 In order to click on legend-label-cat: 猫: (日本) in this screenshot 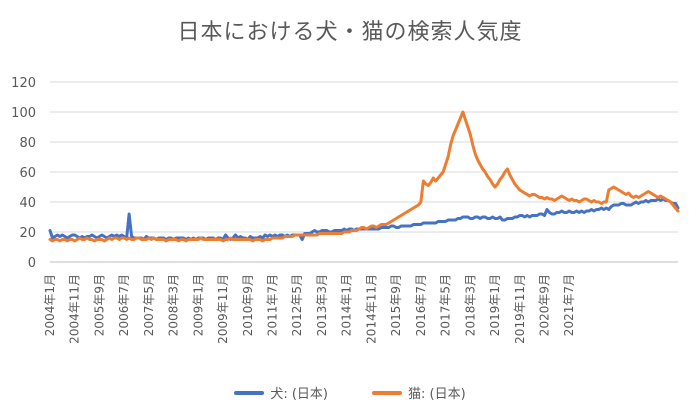, I will do `click(437, 394)`.